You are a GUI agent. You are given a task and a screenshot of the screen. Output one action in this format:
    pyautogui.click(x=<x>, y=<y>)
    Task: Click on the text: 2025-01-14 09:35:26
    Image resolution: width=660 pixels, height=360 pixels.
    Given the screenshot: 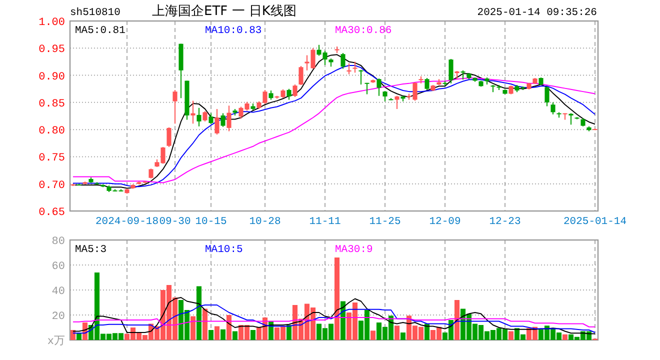 What is the action you would take?
    pyautogui.click(x=537, y=13)
    